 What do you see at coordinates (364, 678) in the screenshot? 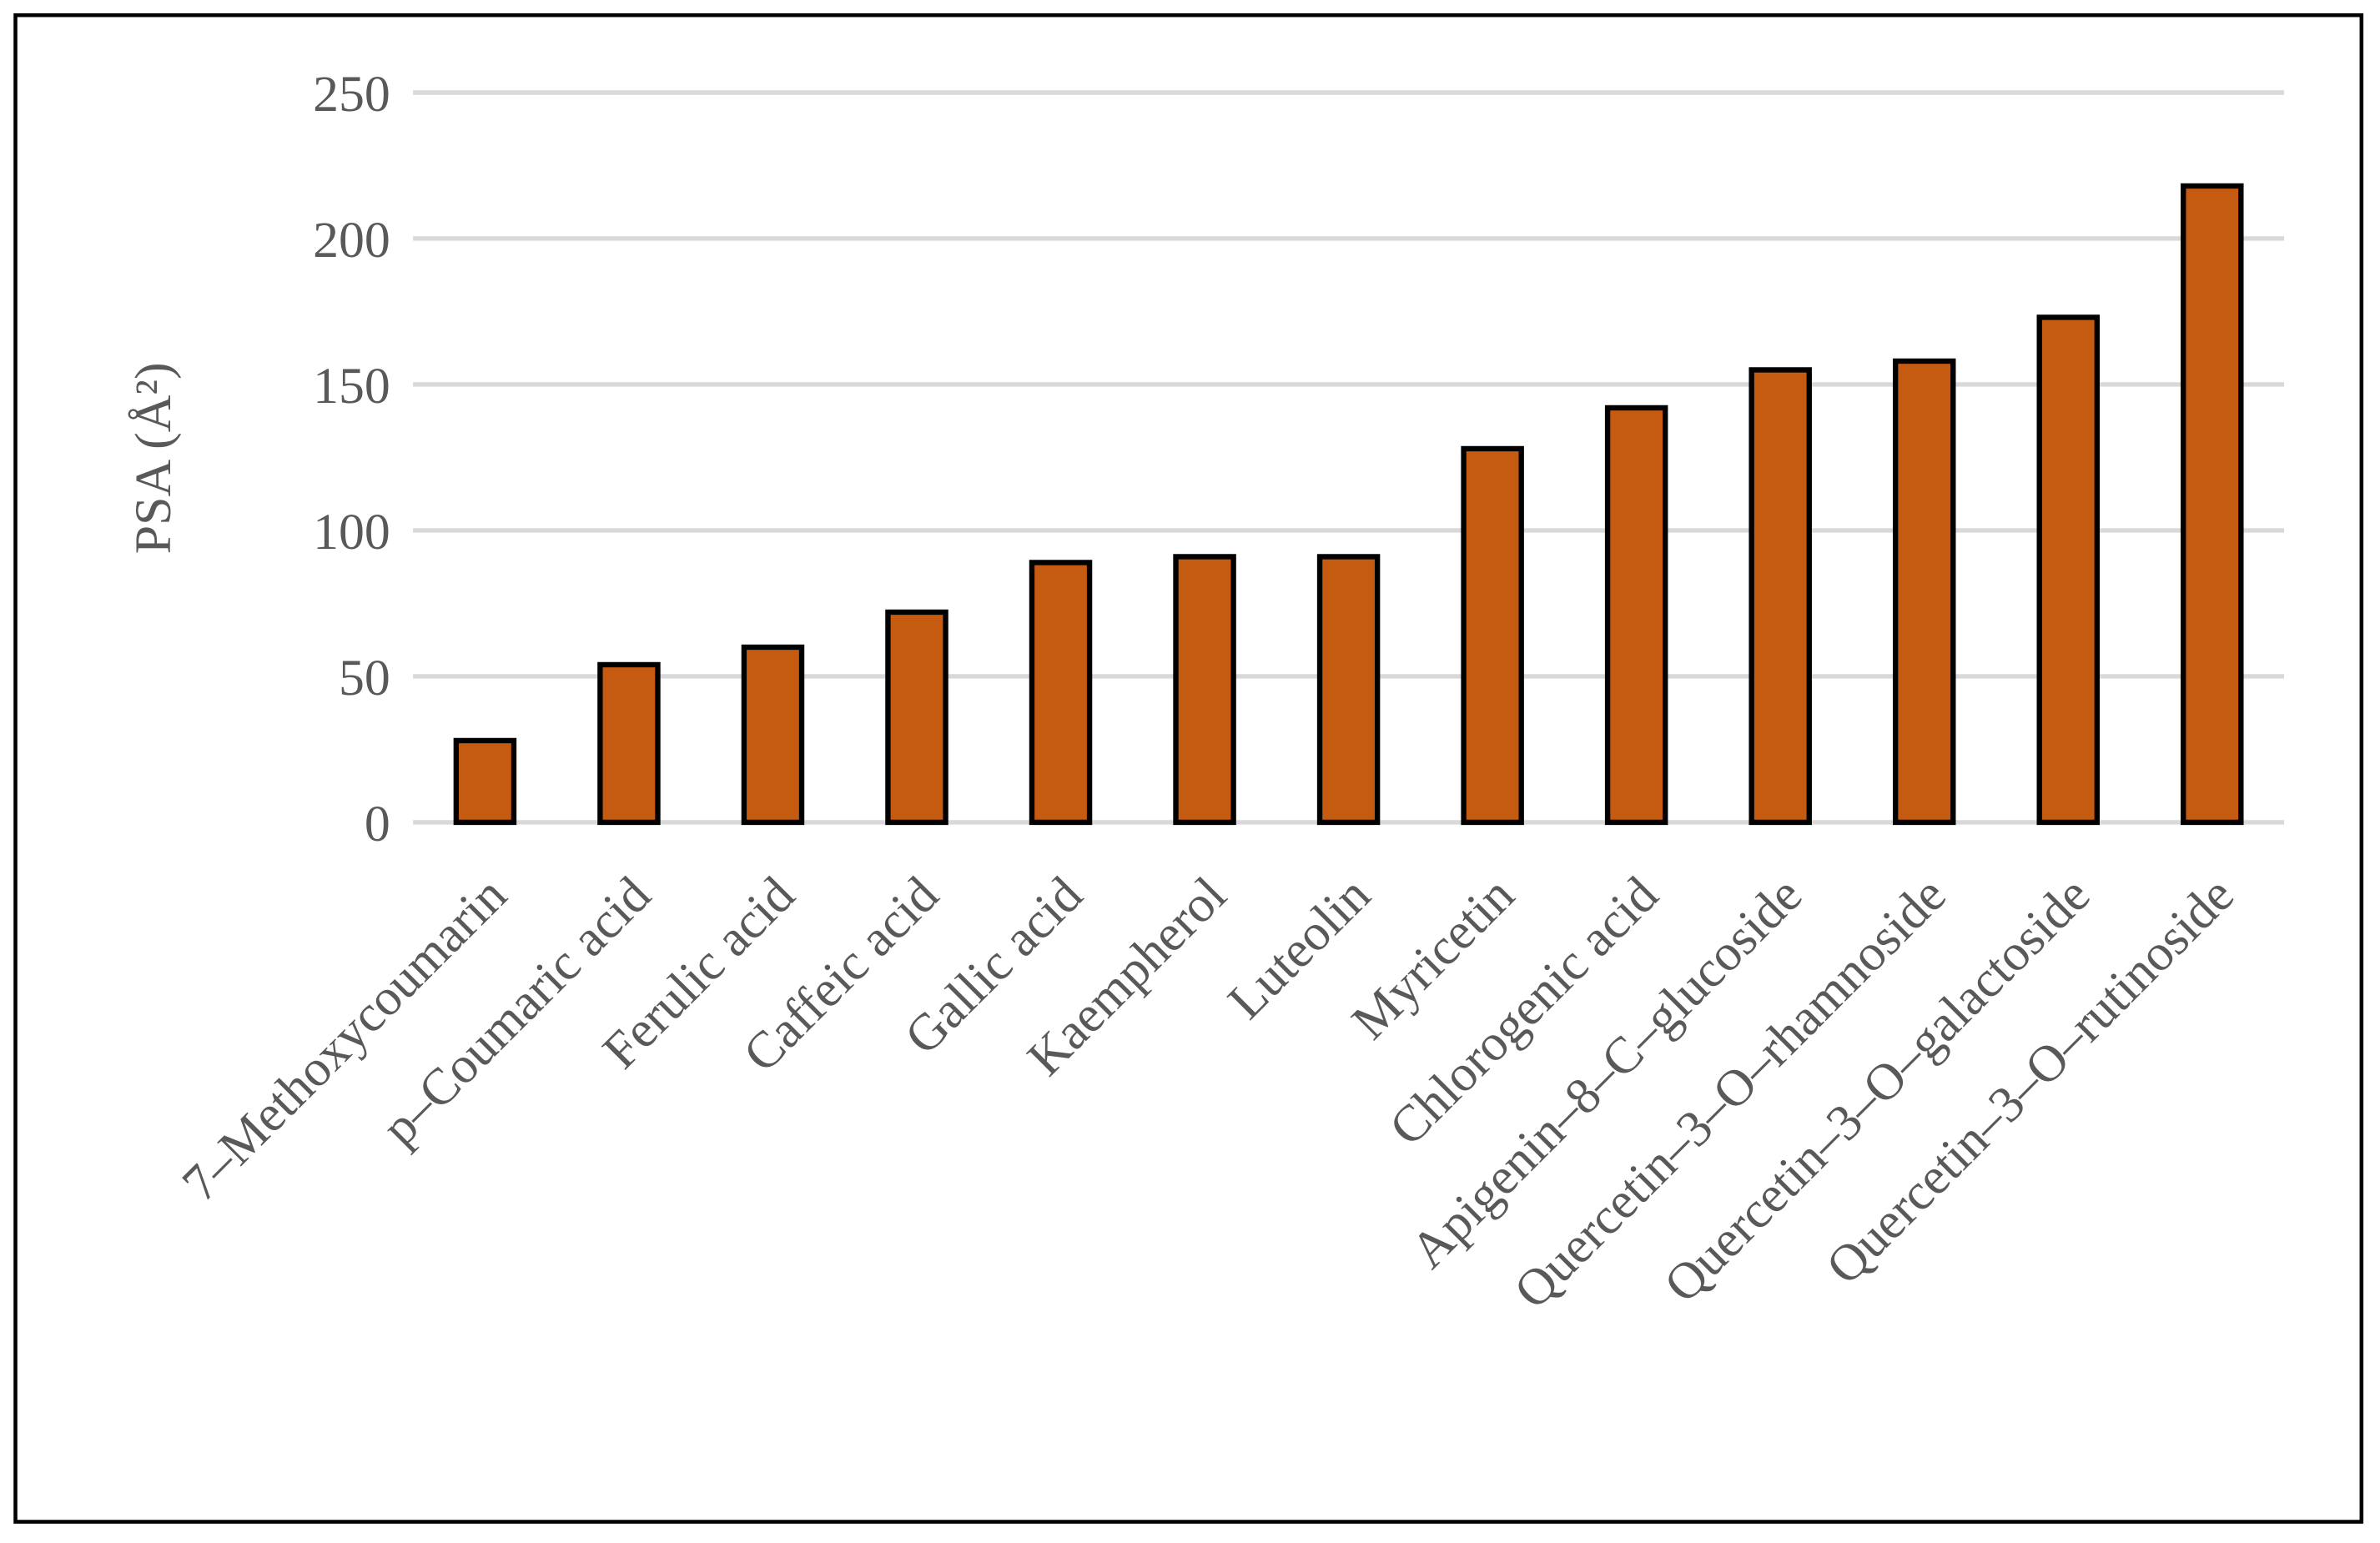
I see `y-tick-label: 50` at bounding box center [364, 678].